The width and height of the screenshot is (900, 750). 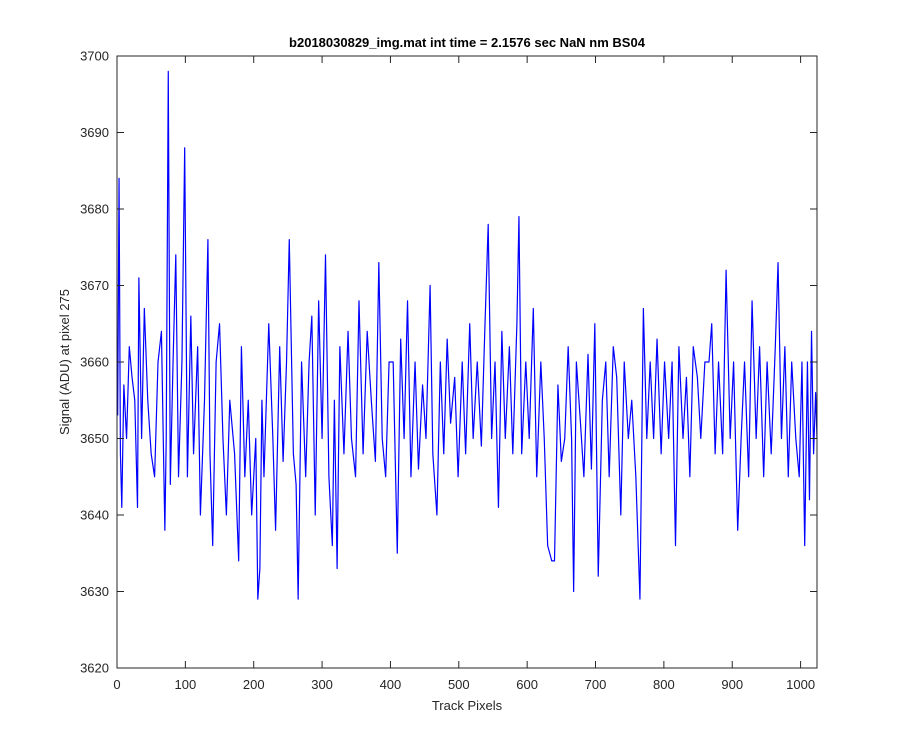 I want to click on x-tick-label: 700, so click(x=596, y=684).